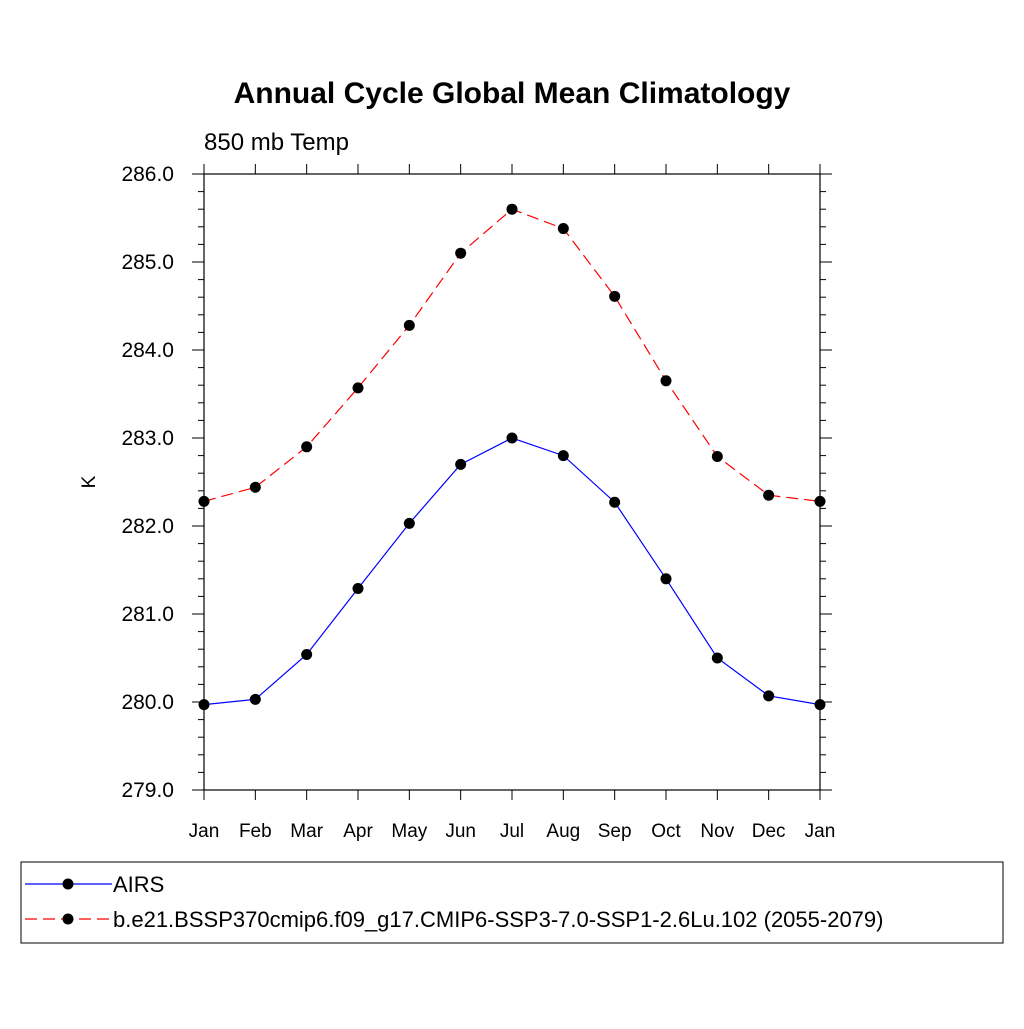 This screenshot has height=1029, width=1024. Describe the element at coordinates (769, 831) in the screenshot. I see `x-tick-label: Dec` at that location.